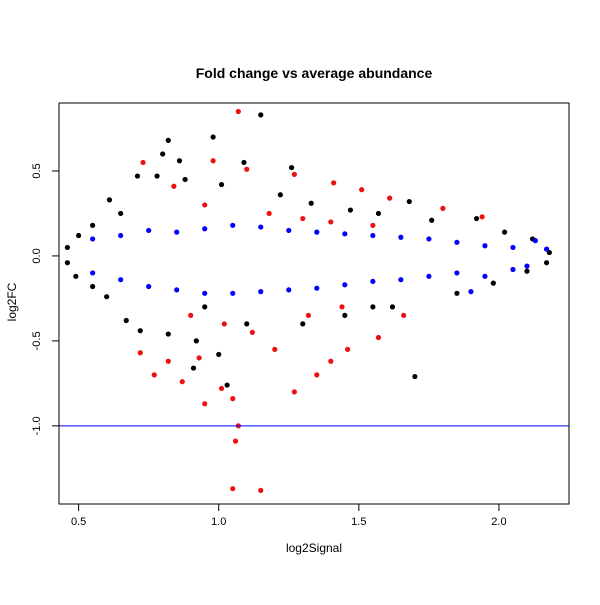 Image resolution: width=600 pixels, height=605 pixels. I want to click on y-tick-label: 0.5, so click(37, 170).